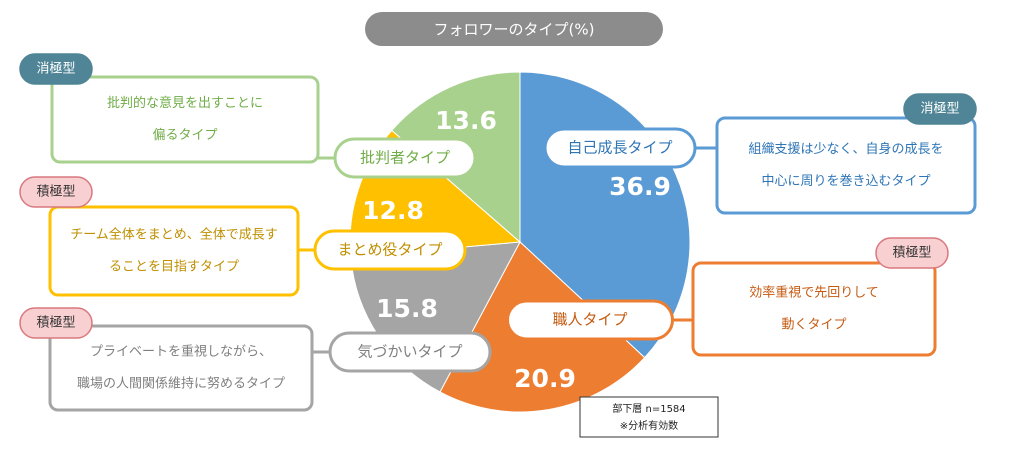 The width and height of the screenshot is (1010, 460). What do you see at coordinates (640, 186) in the screenshot?
I see `data-label: 36.9` at bounding box center [640, 186].